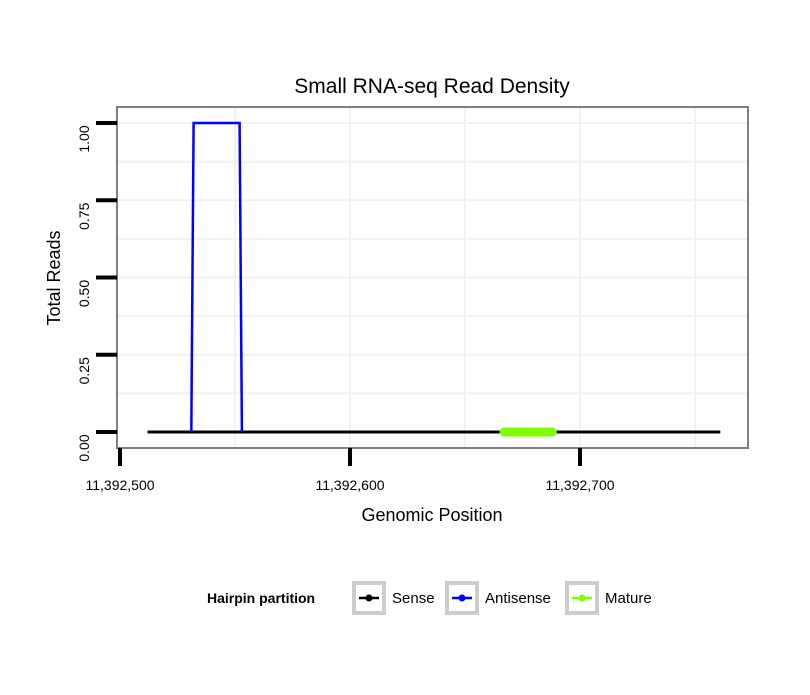 Image resolution: width=810 pixels, height=695 pixels. I want to click on chart-title: Small RNA-seq Read Density, so click(432, 86).